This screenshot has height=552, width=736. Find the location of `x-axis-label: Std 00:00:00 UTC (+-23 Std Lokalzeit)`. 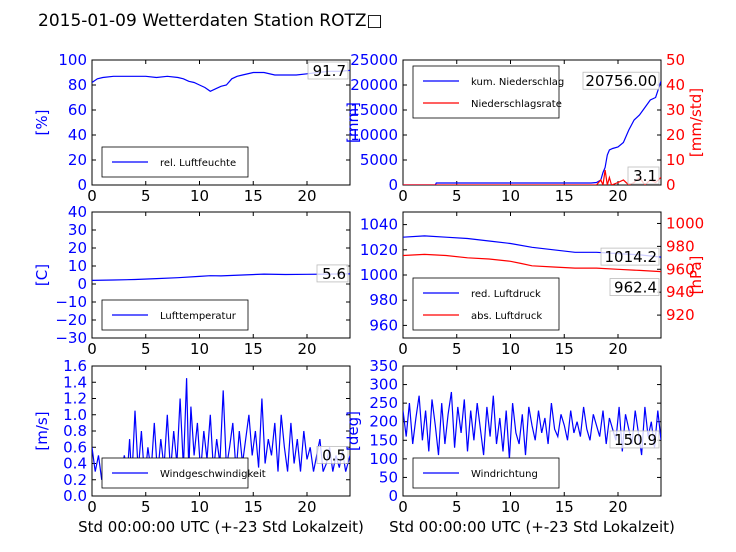

x-axis-label: Std 00:00:00 UTC (+-23 Std Lokalzeit) is located at coordinates (221, 527).